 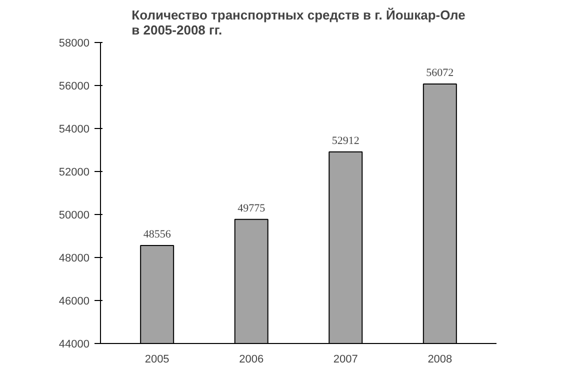 What do you see at coordinates (74, 44) in the screenshot?
I see `y-tick-label: 58000` at bounding box center [74, 44].